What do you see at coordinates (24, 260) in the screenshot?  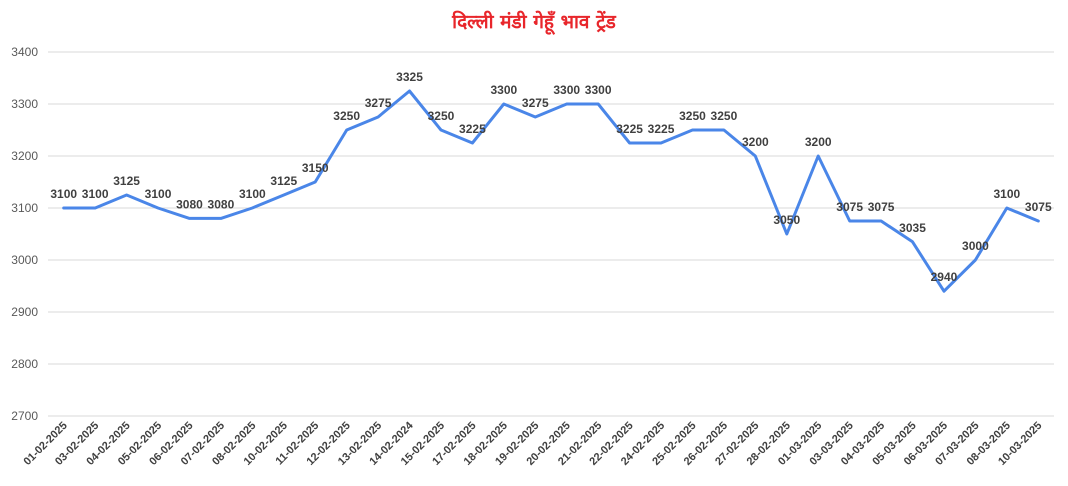 I see `y-tick-label: 3000` at bounding box center [24, 260].